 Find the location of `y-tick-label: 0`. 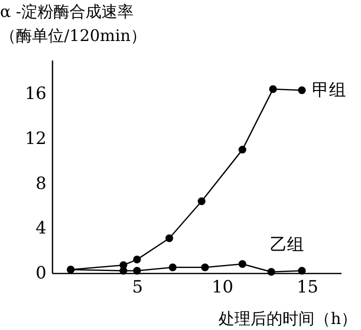

y-tick-label: 0 is located at coordinates (41, 274).